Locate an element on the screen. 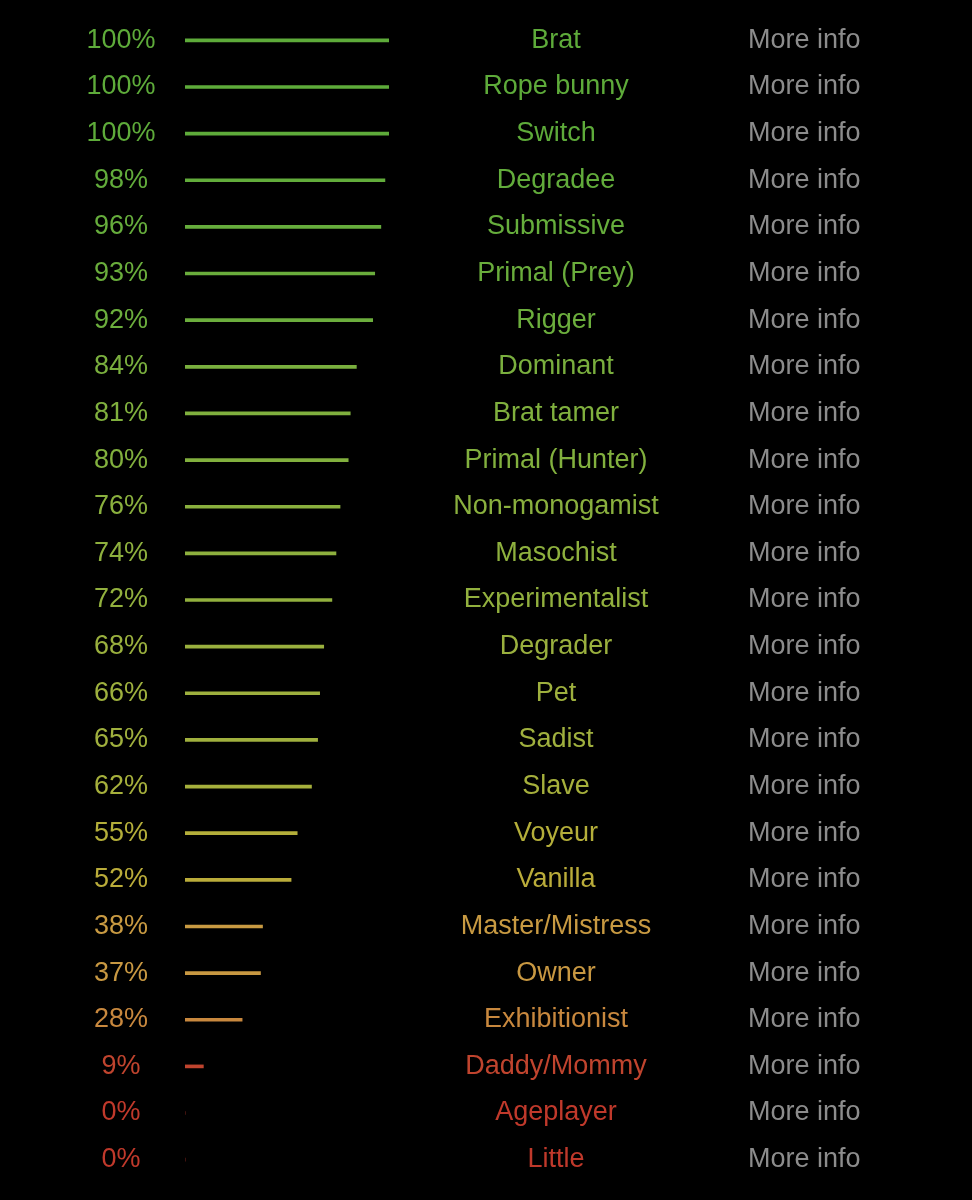 The height and width of the screenshot is (1200, 972). y-tick-label: Brat tamer is located at coordinates (556, 411).